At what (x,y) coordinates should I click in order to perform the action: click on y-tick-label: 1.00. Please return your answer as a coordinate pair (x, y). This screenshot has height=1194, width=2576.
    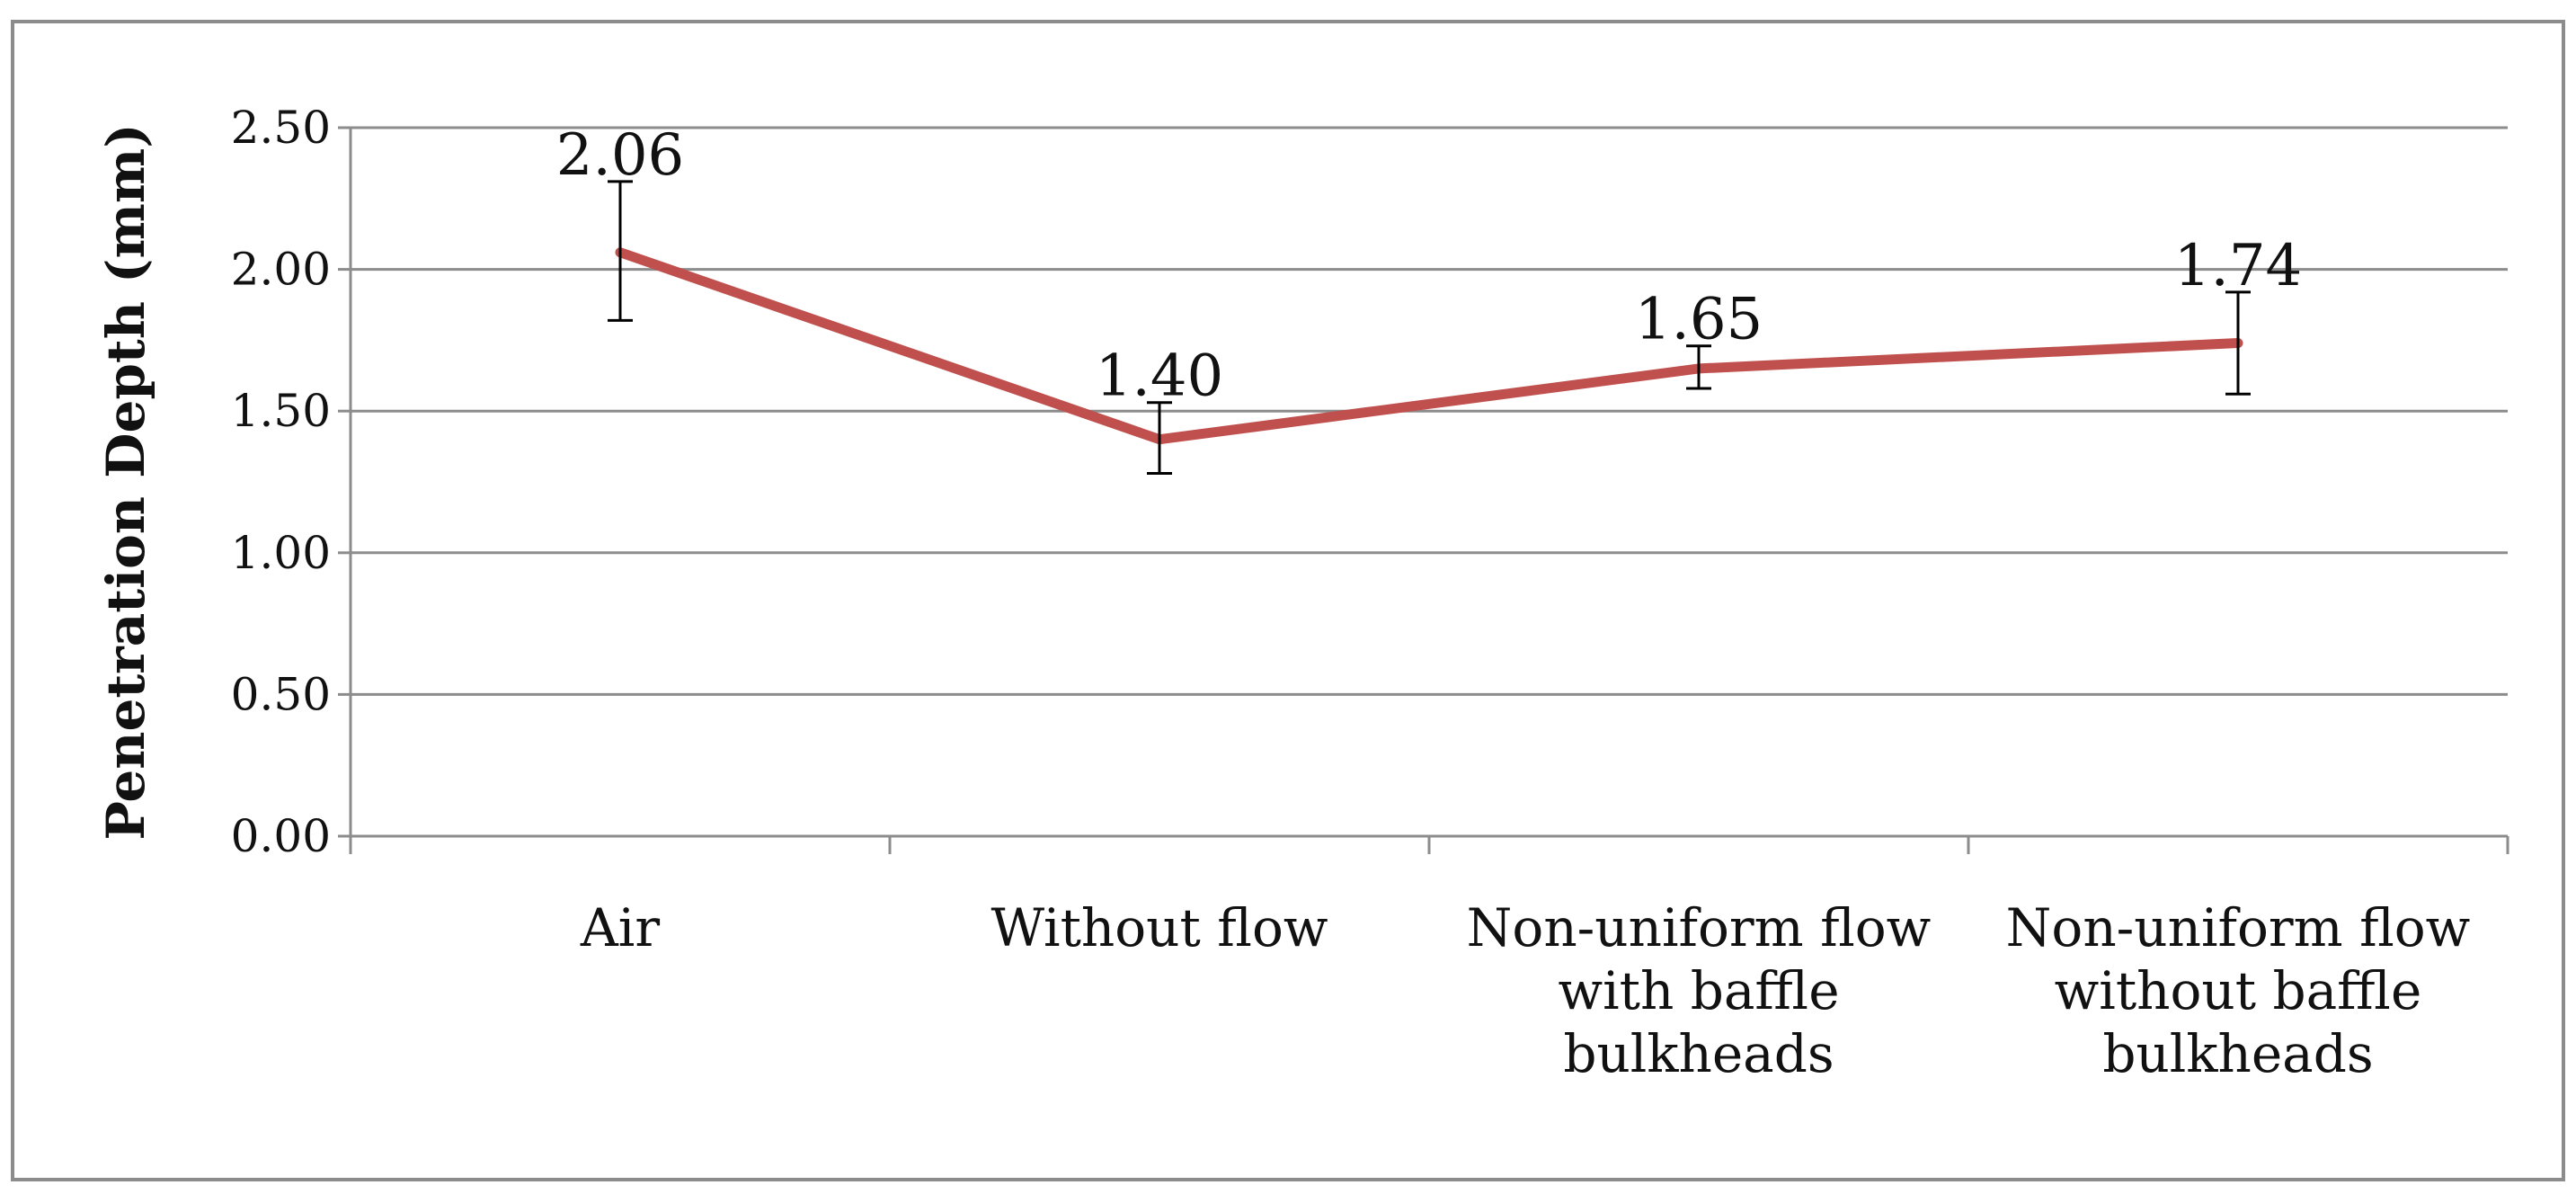
    Looking at the image, I should click on (281, 553).